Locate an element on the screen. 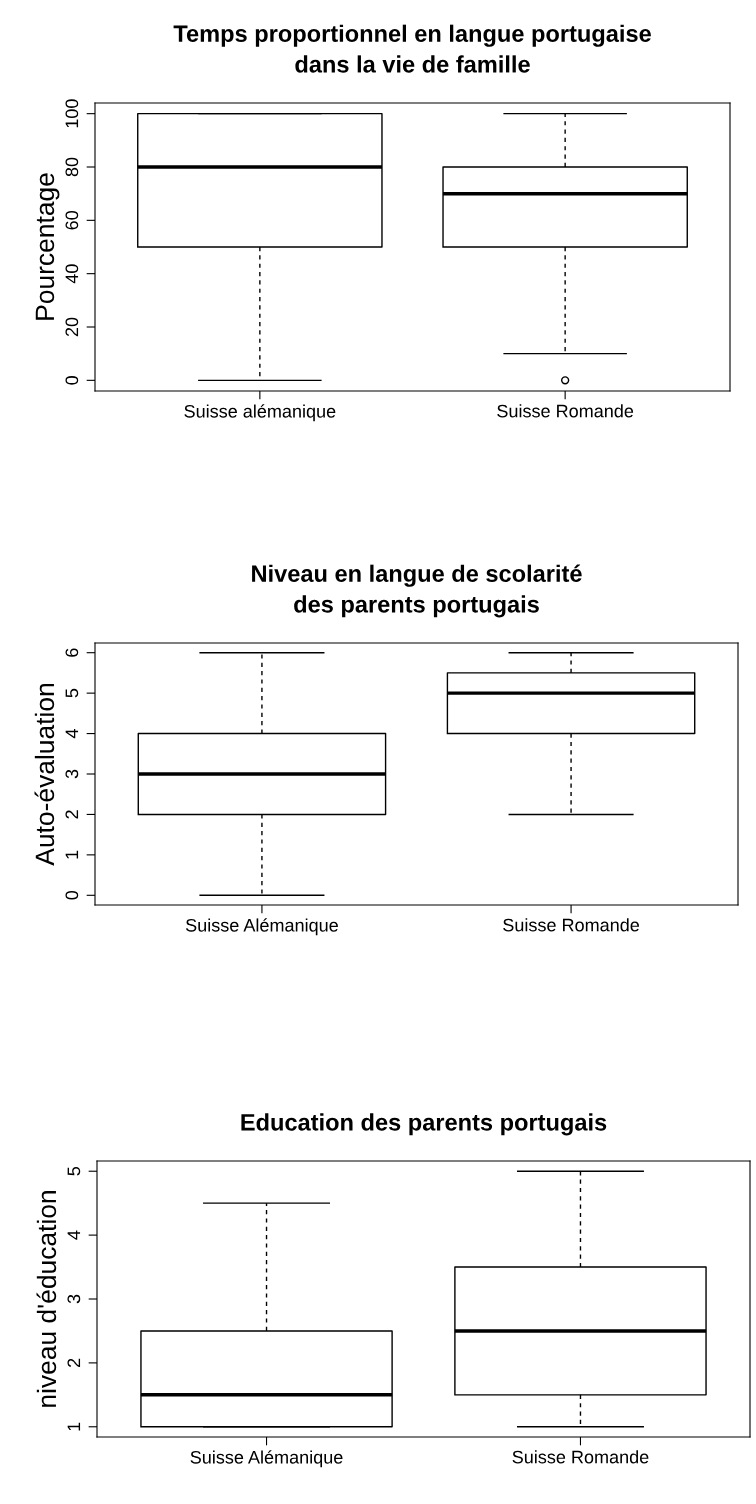 The width and height of the screenshot is (756, 1504). y-tick-label: 6 is located at coordinates (72, 652).